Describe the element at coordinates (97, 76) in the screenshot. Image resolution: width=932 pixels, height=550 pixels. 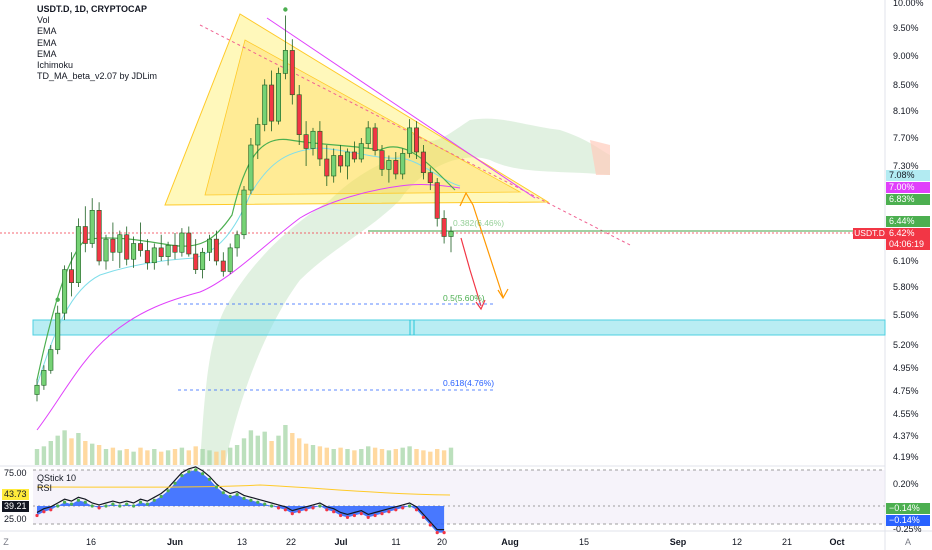
I see `indicator-td-ma: TD_MA_beta_v2.07 by JDLim` at that location.